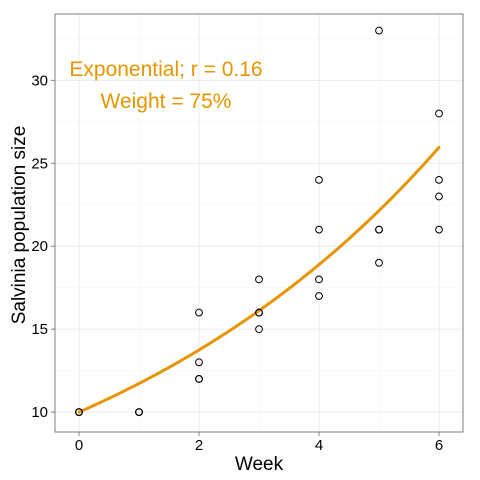  Describe the element at coordinates (39, 329) in the screenshot. I see `y-tick-label: 15` at that location.